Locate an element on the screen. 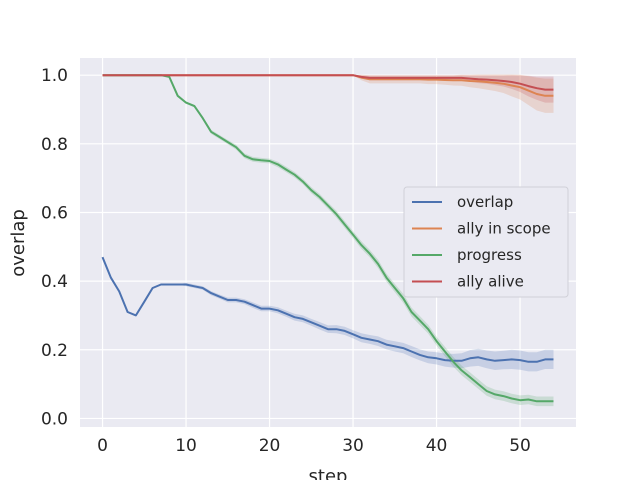  x-tick-label: 0 is located at coordinates (102, 446).